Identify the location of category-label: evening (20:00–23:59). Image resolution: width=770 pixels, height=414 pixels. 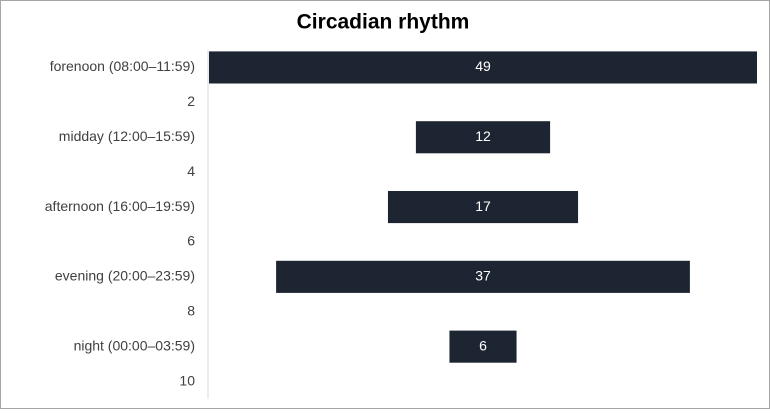
(125, 276).